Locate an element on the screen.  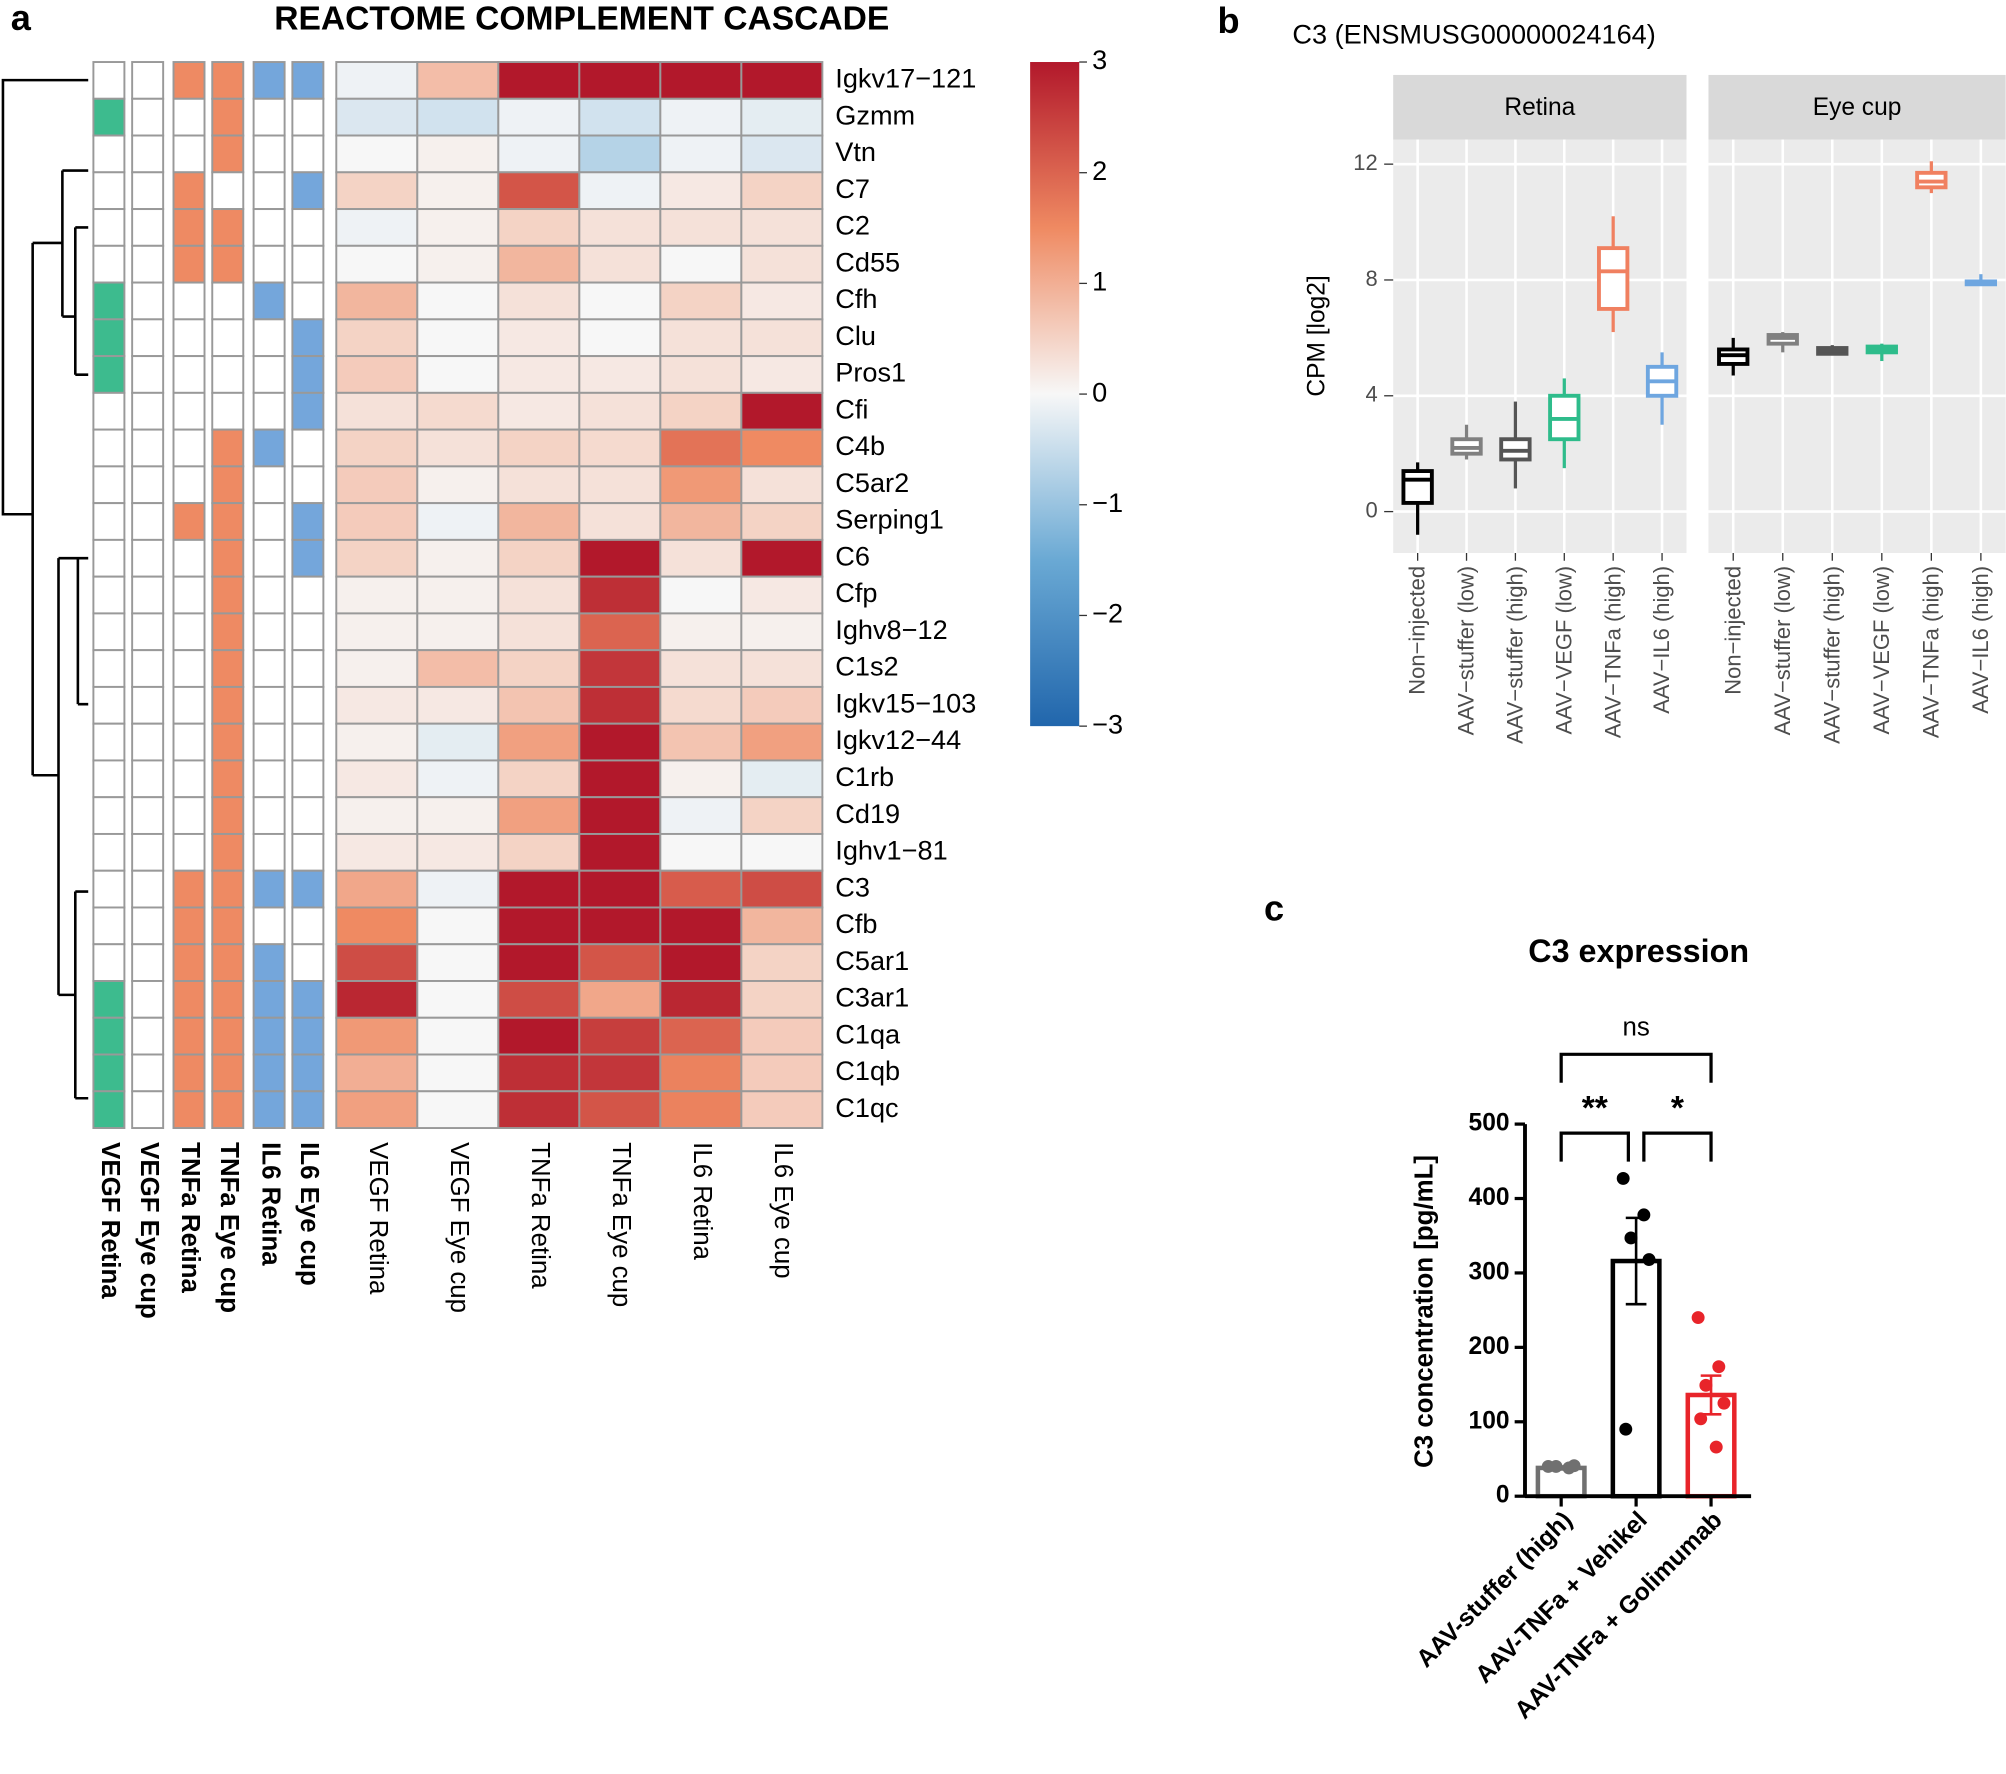
column-label: TNFa Retina is located at coordinates (540, 1215).